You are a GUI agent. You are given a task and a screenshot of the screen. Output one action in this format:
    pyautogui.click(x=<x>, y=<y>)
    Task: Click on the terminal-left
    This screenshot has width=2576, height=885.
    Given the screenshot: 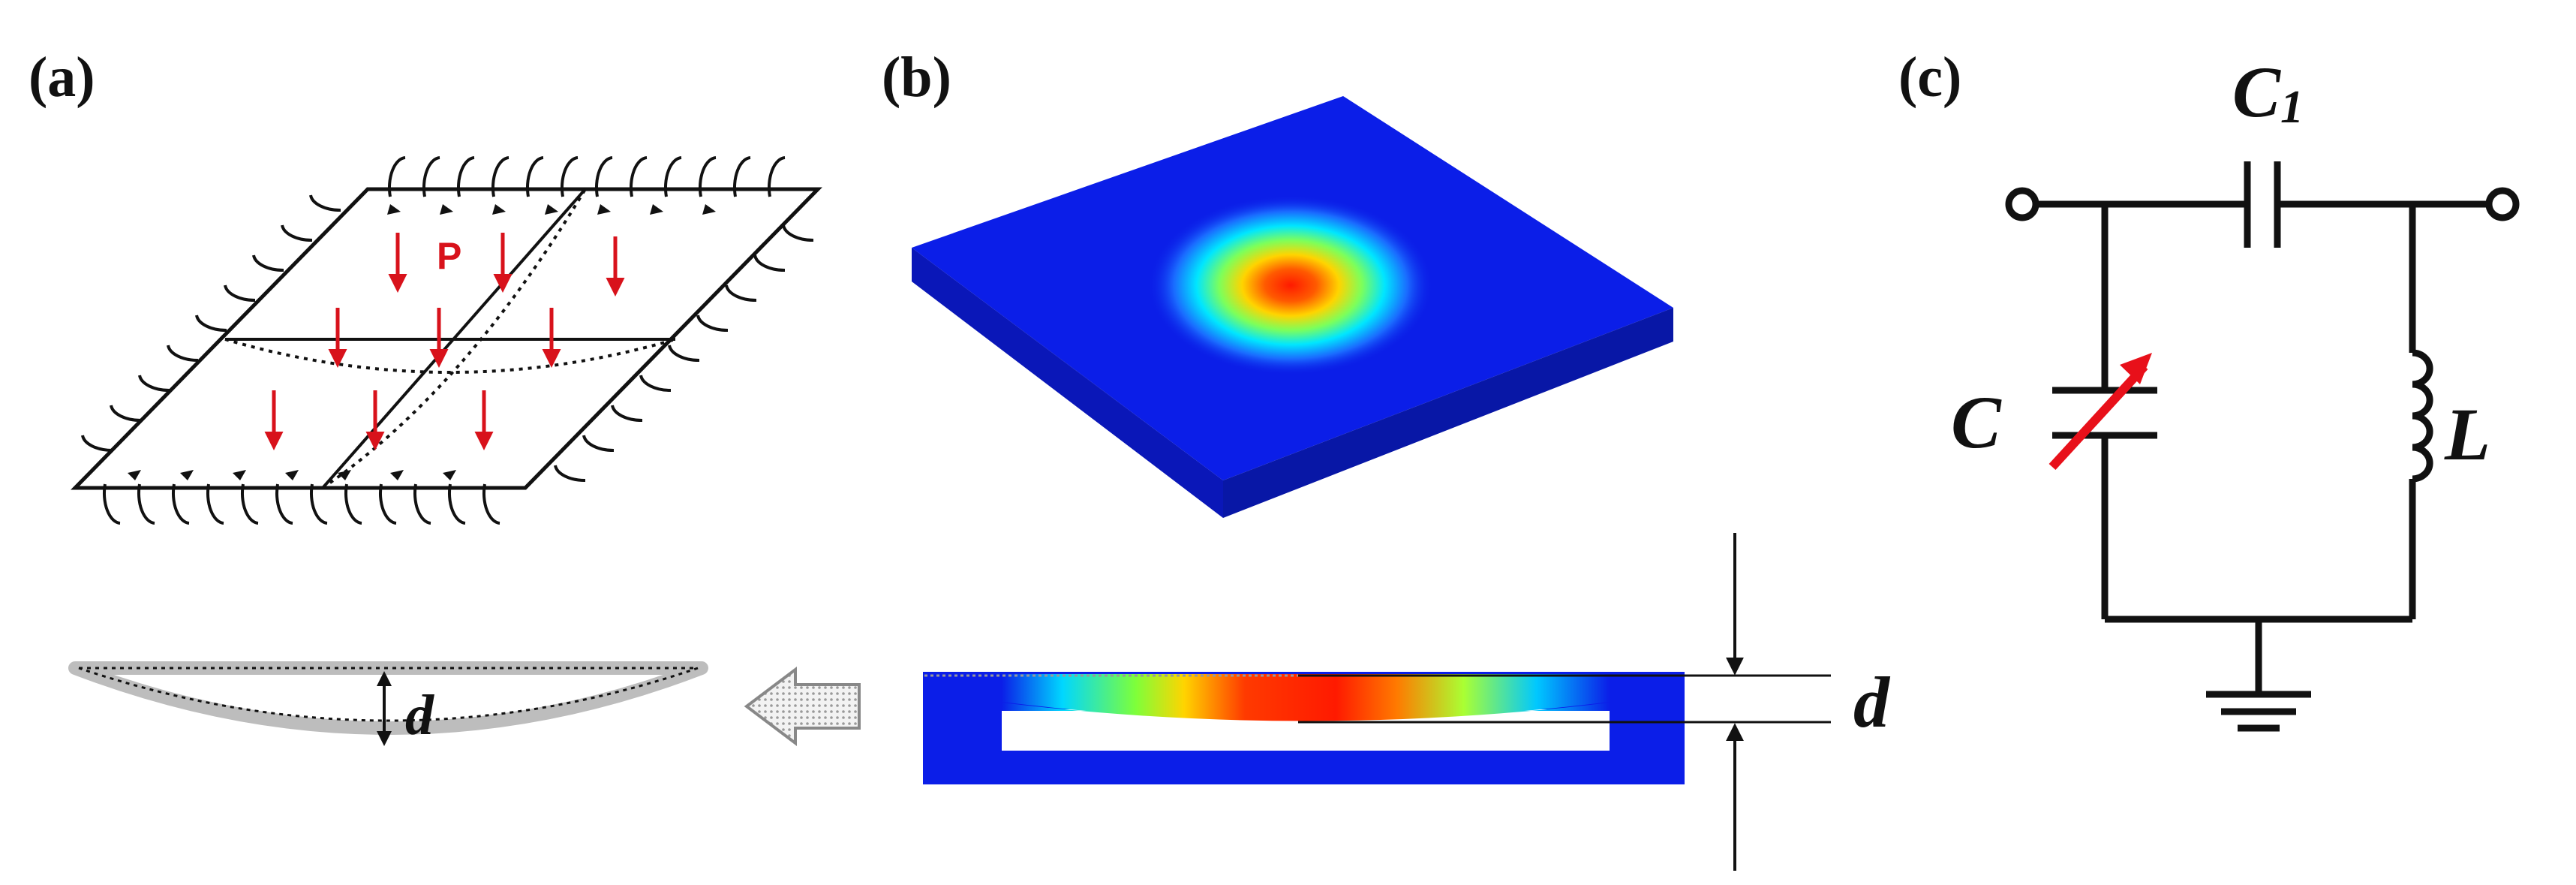 What is the action you would take?
    pyautogui.click(x=2022, y=204)
    